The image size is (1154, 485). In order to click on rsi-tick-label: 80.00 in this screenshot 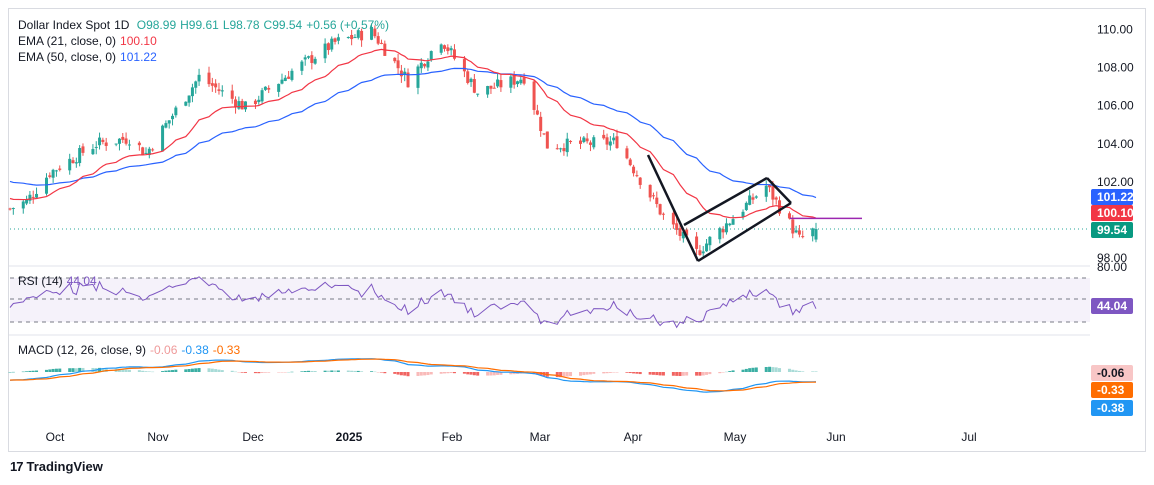, I will do `click(1112, 267)`.